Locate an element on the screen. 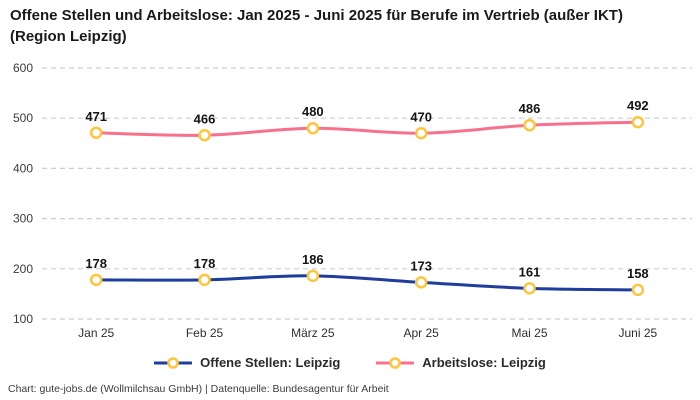 Image resolution: width=700 pixels, height=400 pixels. y-axis-tick-label: 500 is located at coordinates (23, 118).